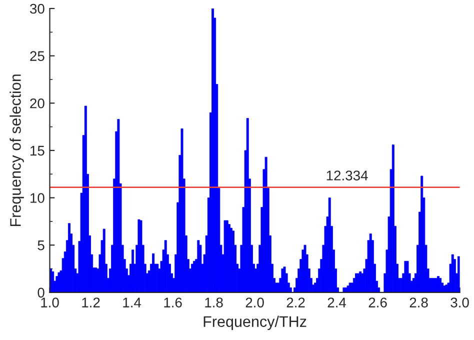 This screenshot has height=340, width=474. I want to click on x-tick-label: 1.0, so click(50, 303).